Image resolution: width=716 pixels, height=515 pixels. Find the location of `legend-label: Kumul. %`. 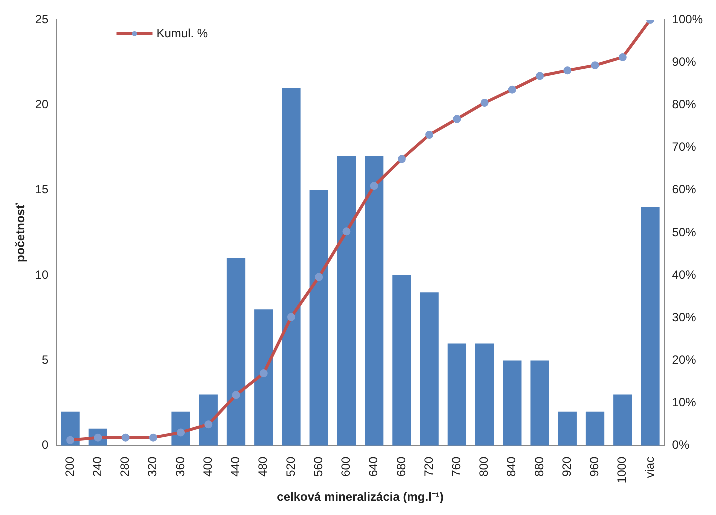

legend-label: Kumul. % is located at coordinates (182, 33).